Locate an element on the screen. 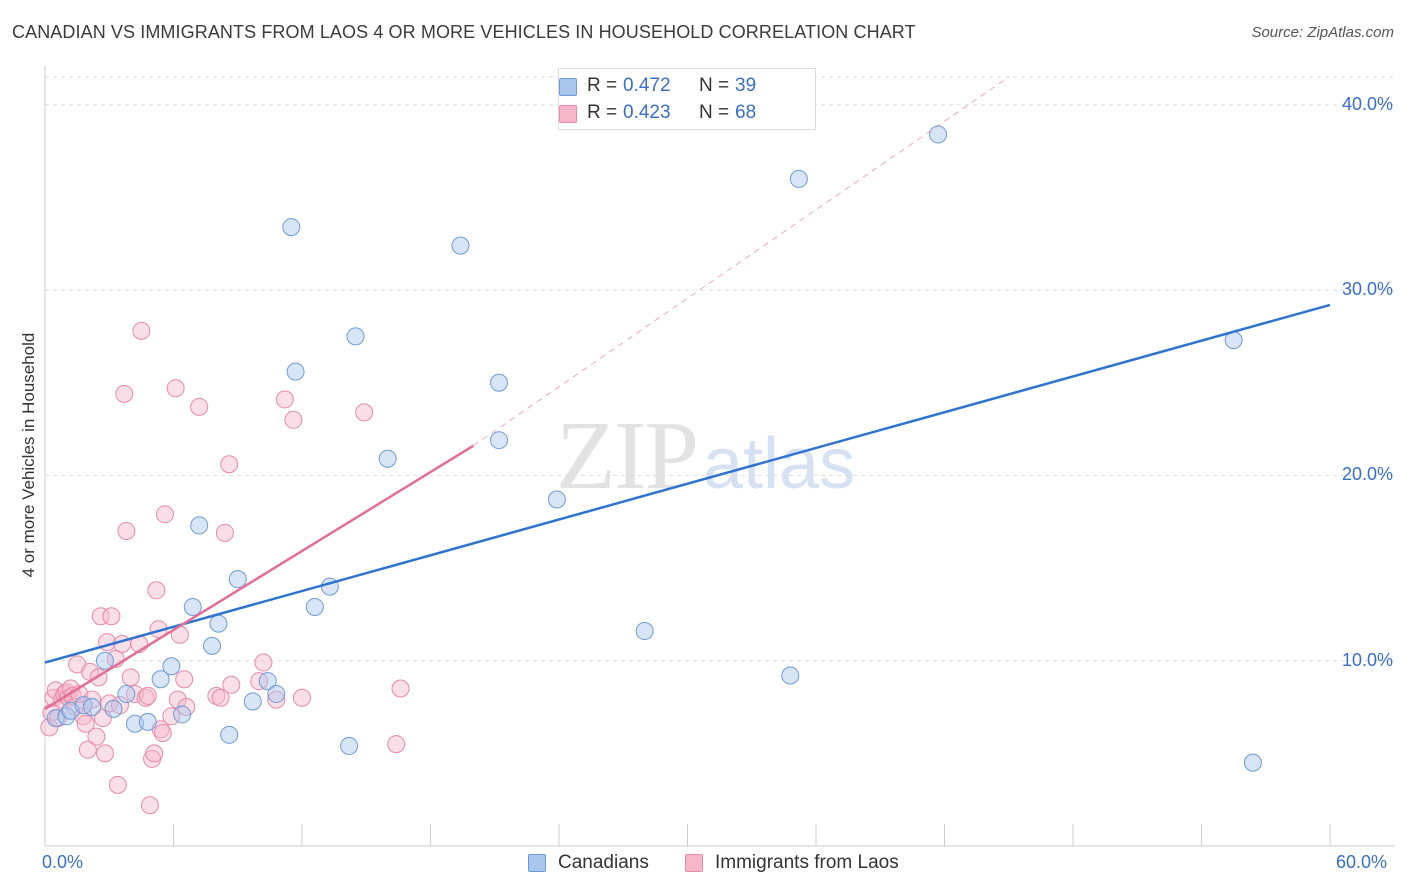 The image size is (1406, 892). canadians-swatch is located at coordinates (568, 87).